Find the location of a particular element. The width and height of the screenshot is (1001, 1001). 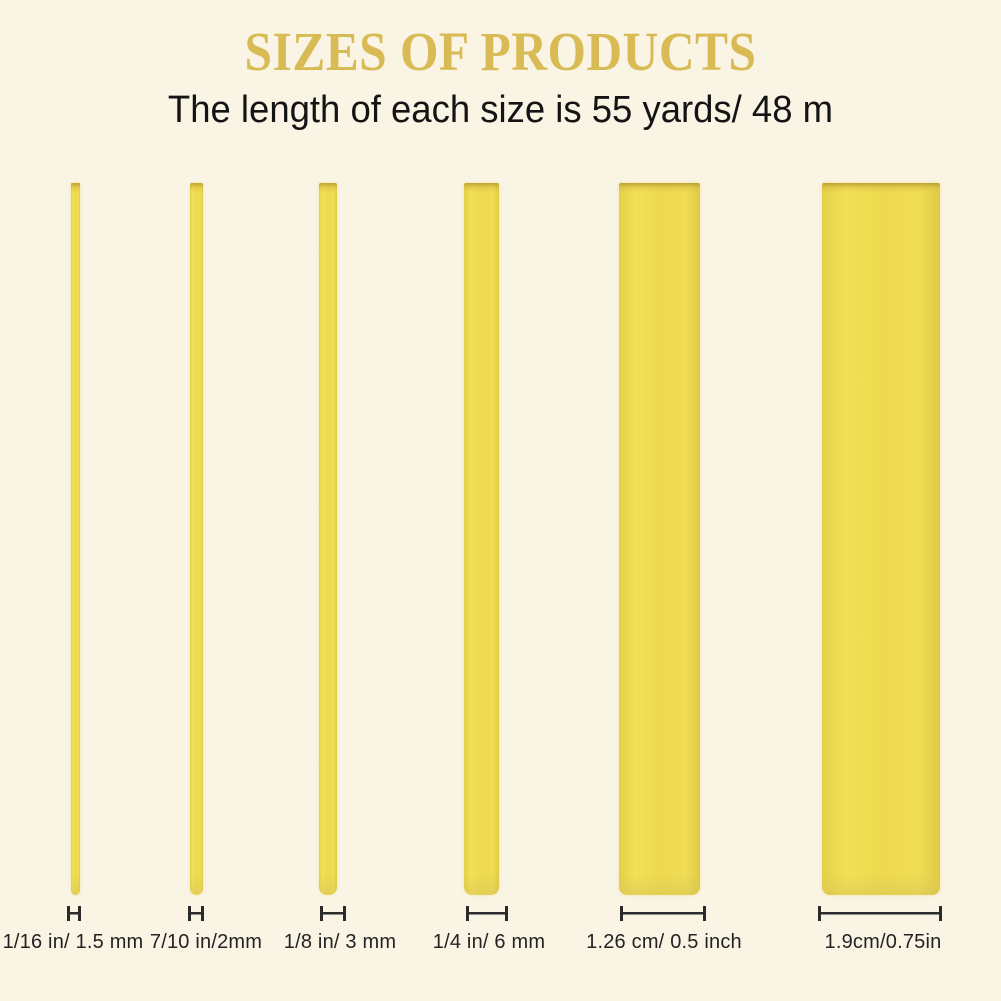

size-label: 1/8 in/ 3 mm is located at coordinates (340, 942).